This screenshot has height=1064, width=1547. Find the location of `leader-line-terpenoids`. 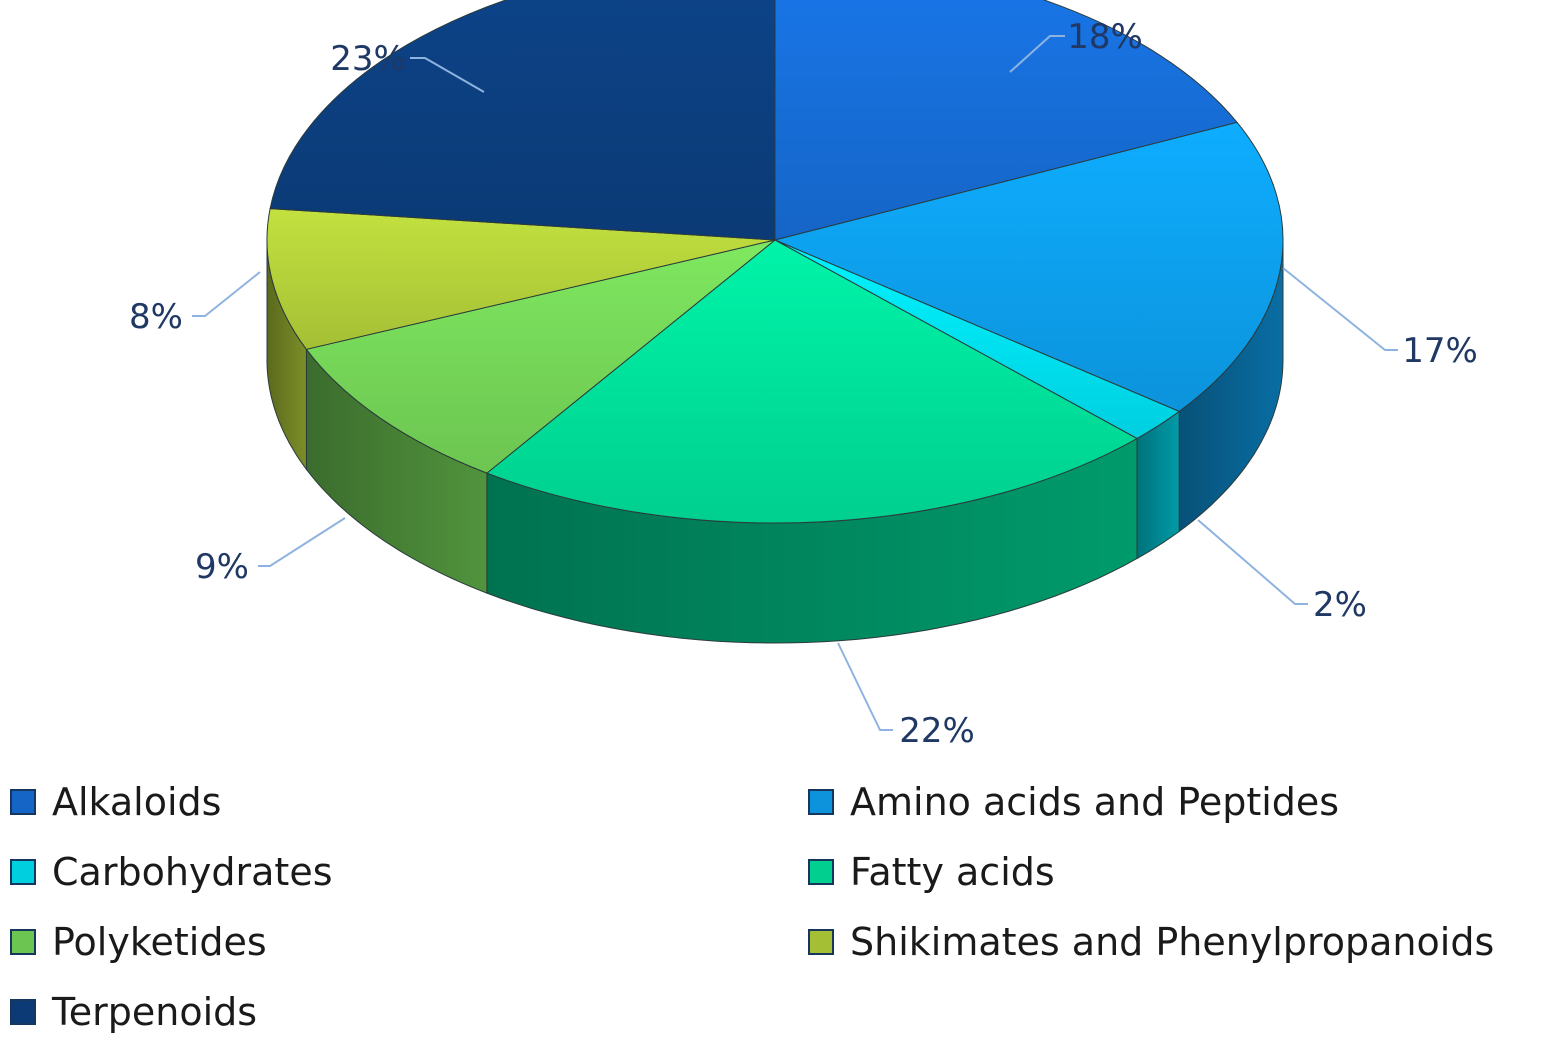

leader-line-terpenoids is located at coordinates (447, 75).